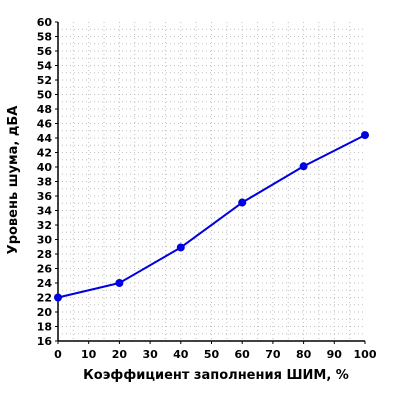 This screenshot has width=400, height=400. Describe the element at coordinates (45, 124) in the screenshot. I see `y-tick-label: 46` at that location.